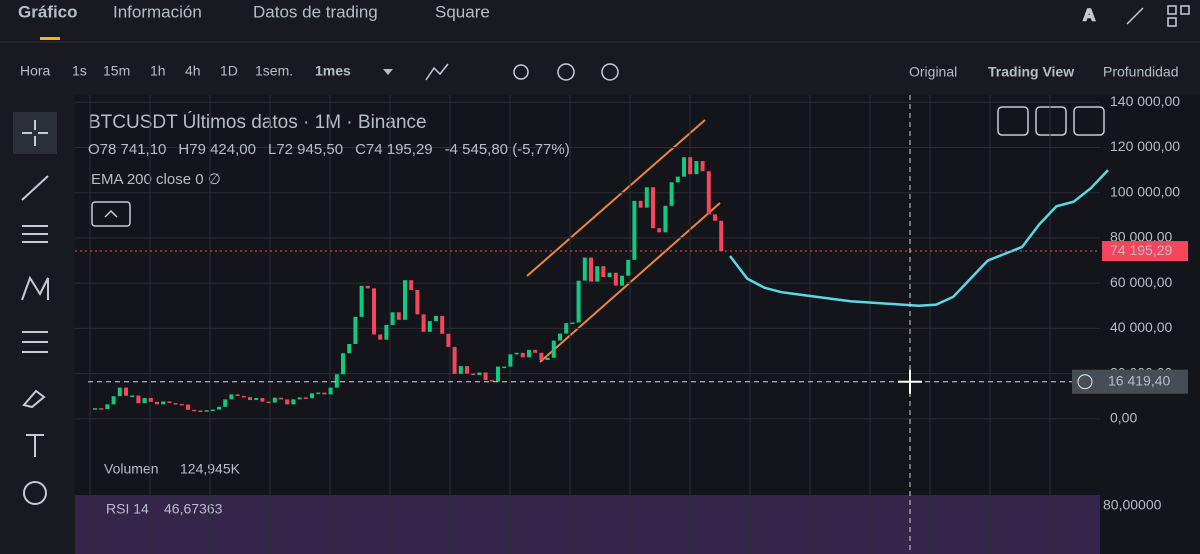 This screenshot has width=1200, height=554. What do you see at coordinates (34, 399) in the screenshot?
I see `brush-tool` at bounding box center [34, 399].